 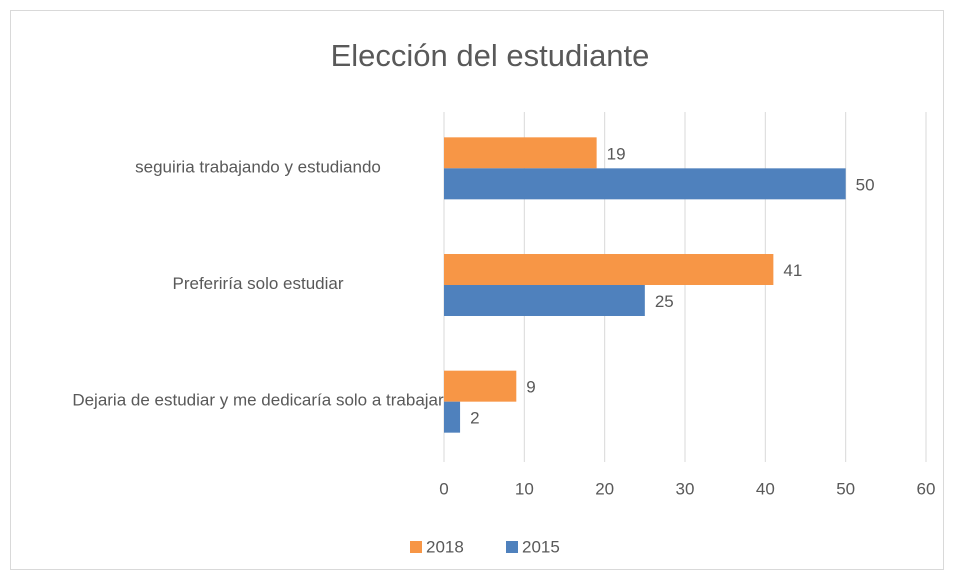 What do you see at coordinates (258, 167) in the screenshot?
I see `y-tick-label: seguiria trabajando y estudiando` at bounding box center [258, 167].